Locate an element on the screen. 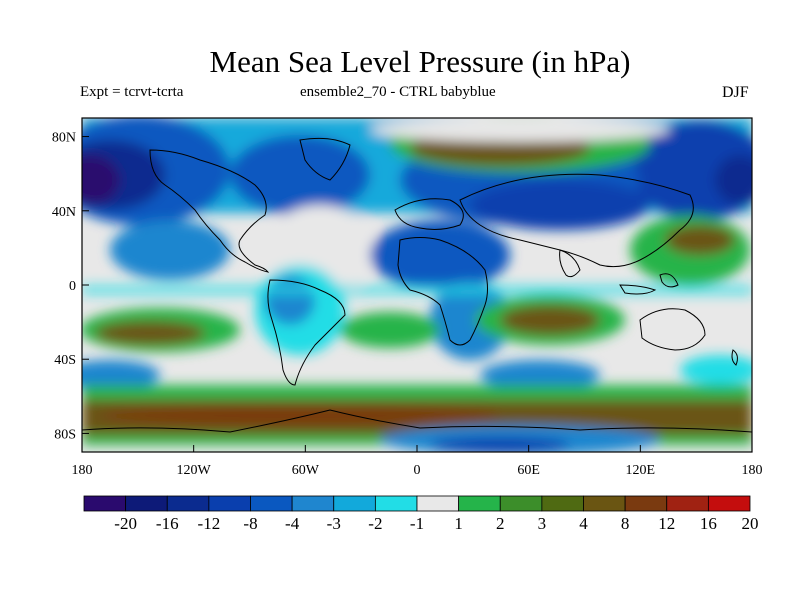 The image size is (800, 600). lat-label: 0 is located at coordinates (72, 286).